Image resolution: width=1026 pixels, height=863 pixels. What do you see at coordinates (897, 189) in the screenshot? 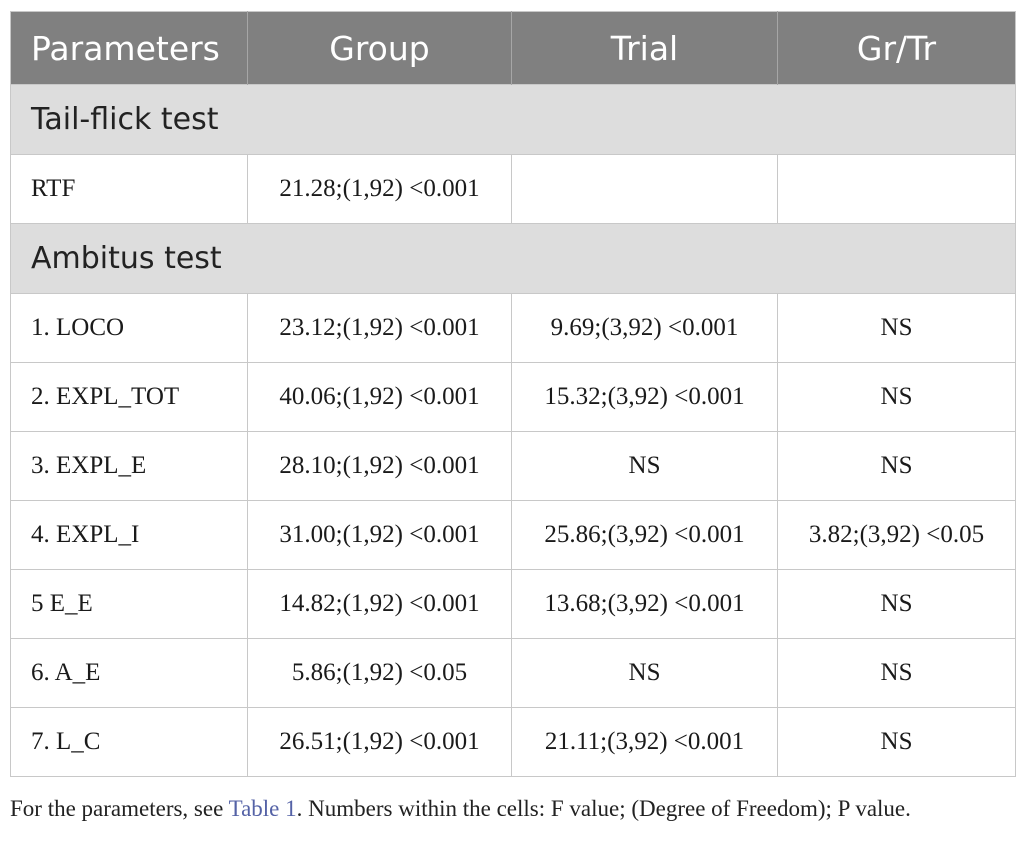
I see `grtr-cell` at bounding box center [897, 189].